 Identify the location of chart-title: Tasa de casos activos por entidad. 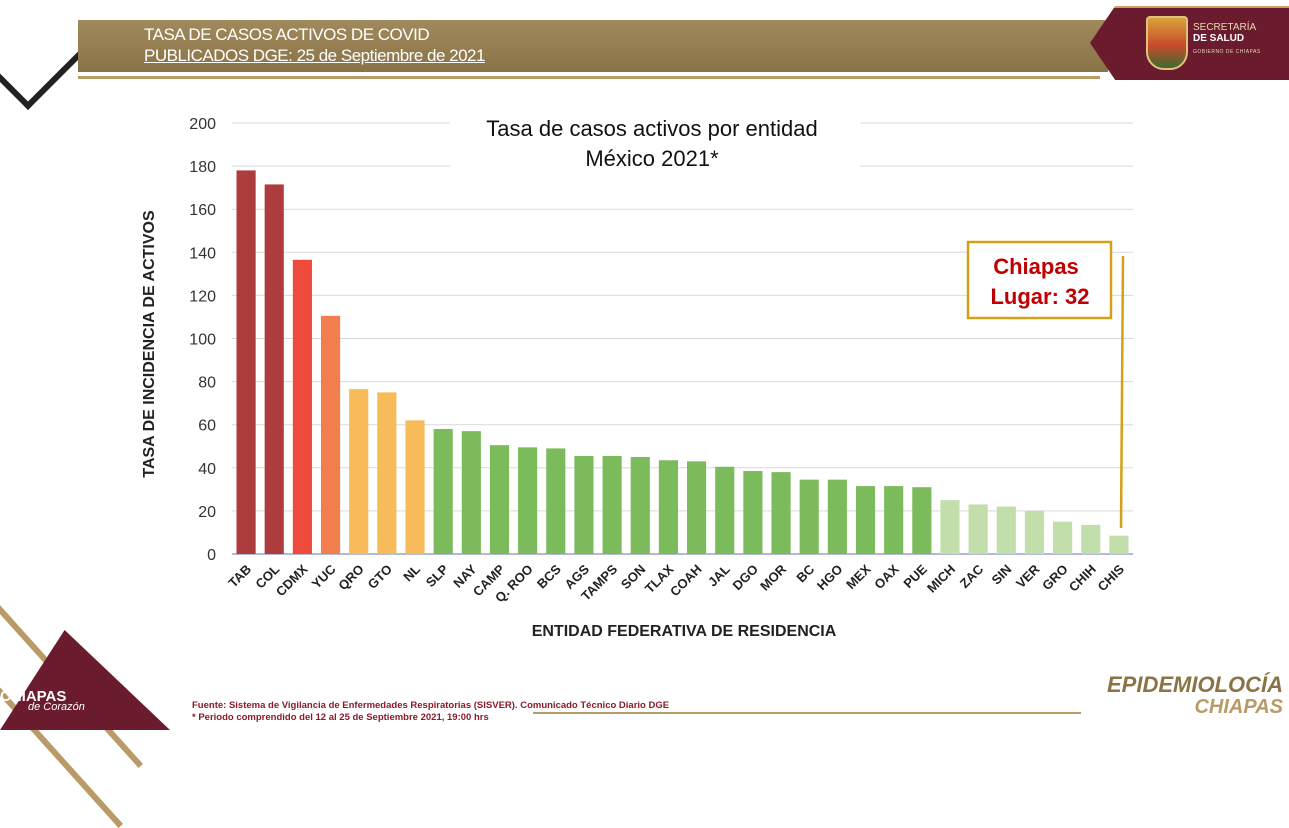
(651, 128).